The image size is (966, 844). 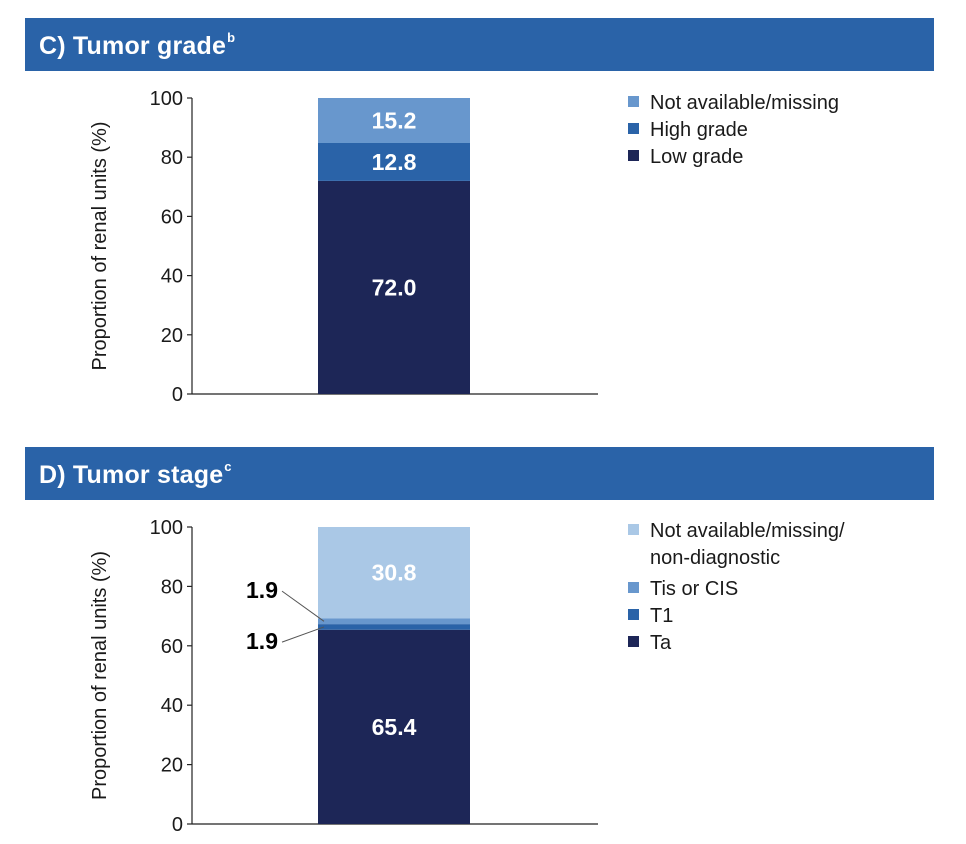 What do you see at coordinates (231, 37) in the screenshot?
I see `panel-title-footnote: b` at bounding box center [231, 37].